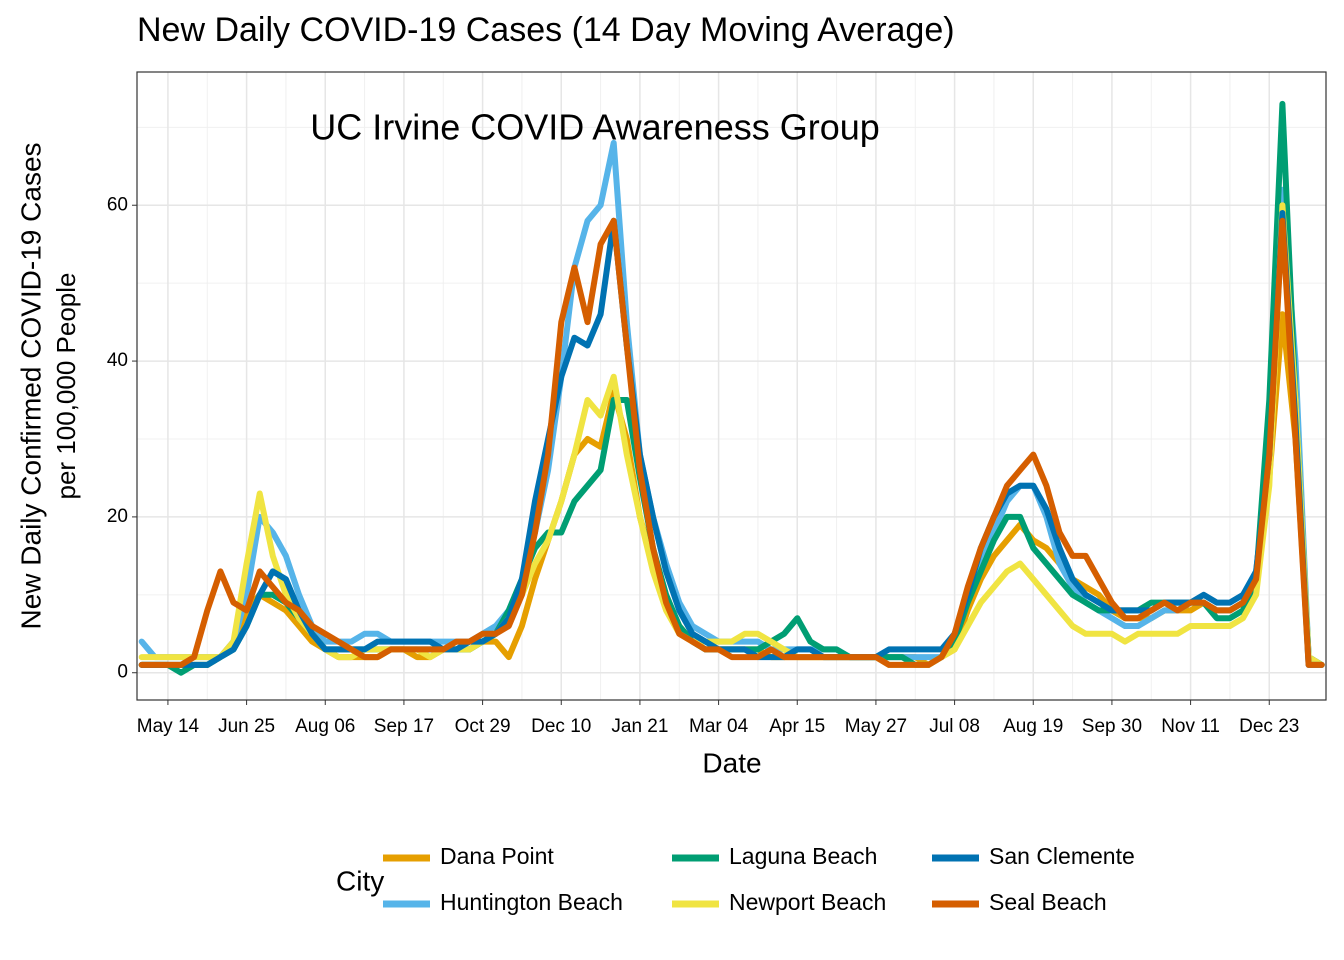  I want to click on annotation: UC Irvine COVID Awareness Group, so click(595, 127).